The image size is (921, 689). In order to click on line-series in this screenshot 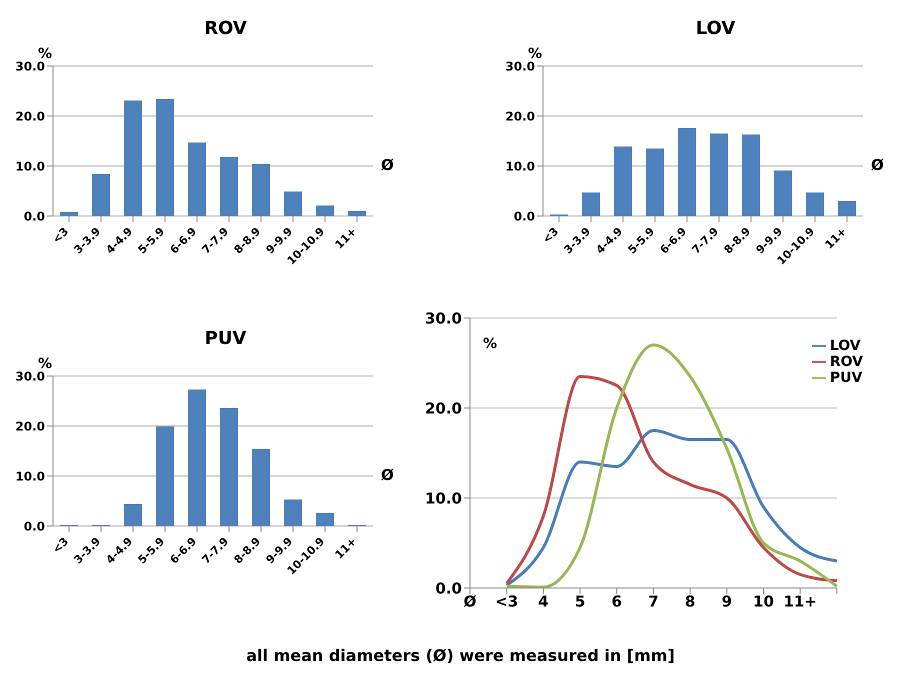, I will do `click(671, 508)`.